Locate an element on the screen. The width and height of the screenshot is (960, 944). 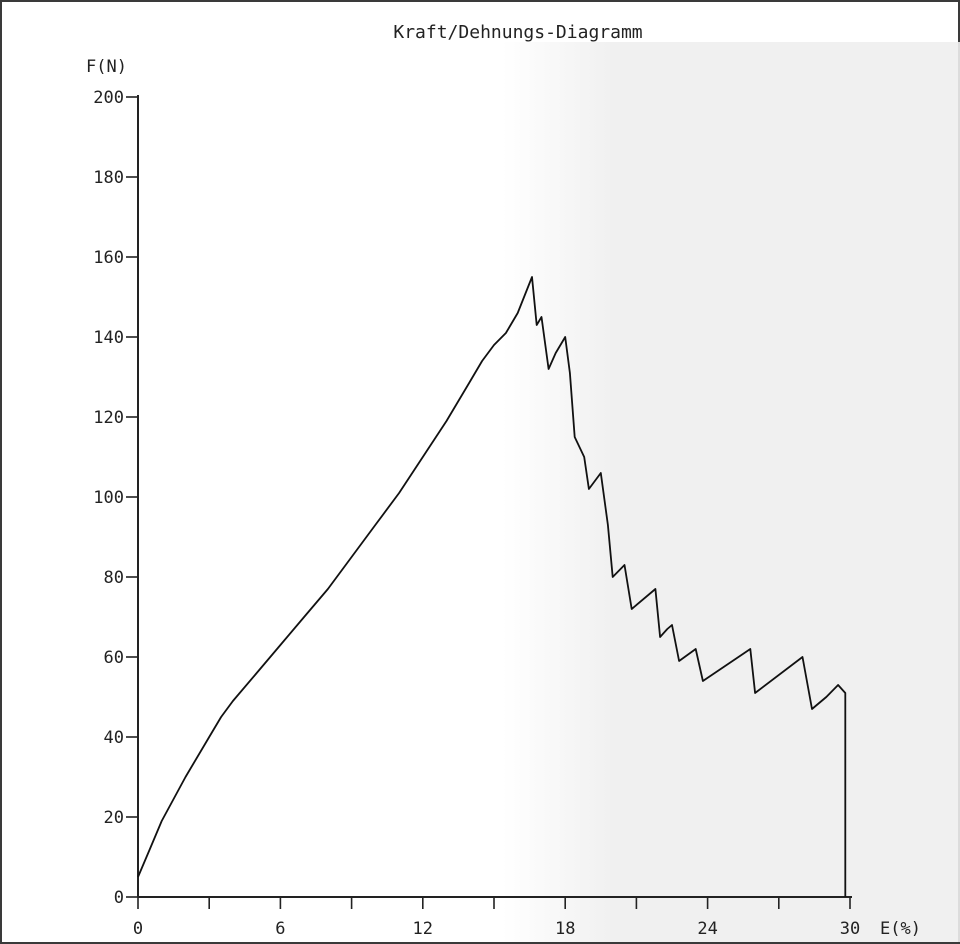
y-tick-label: 120 is located at coordinates (108, 418).